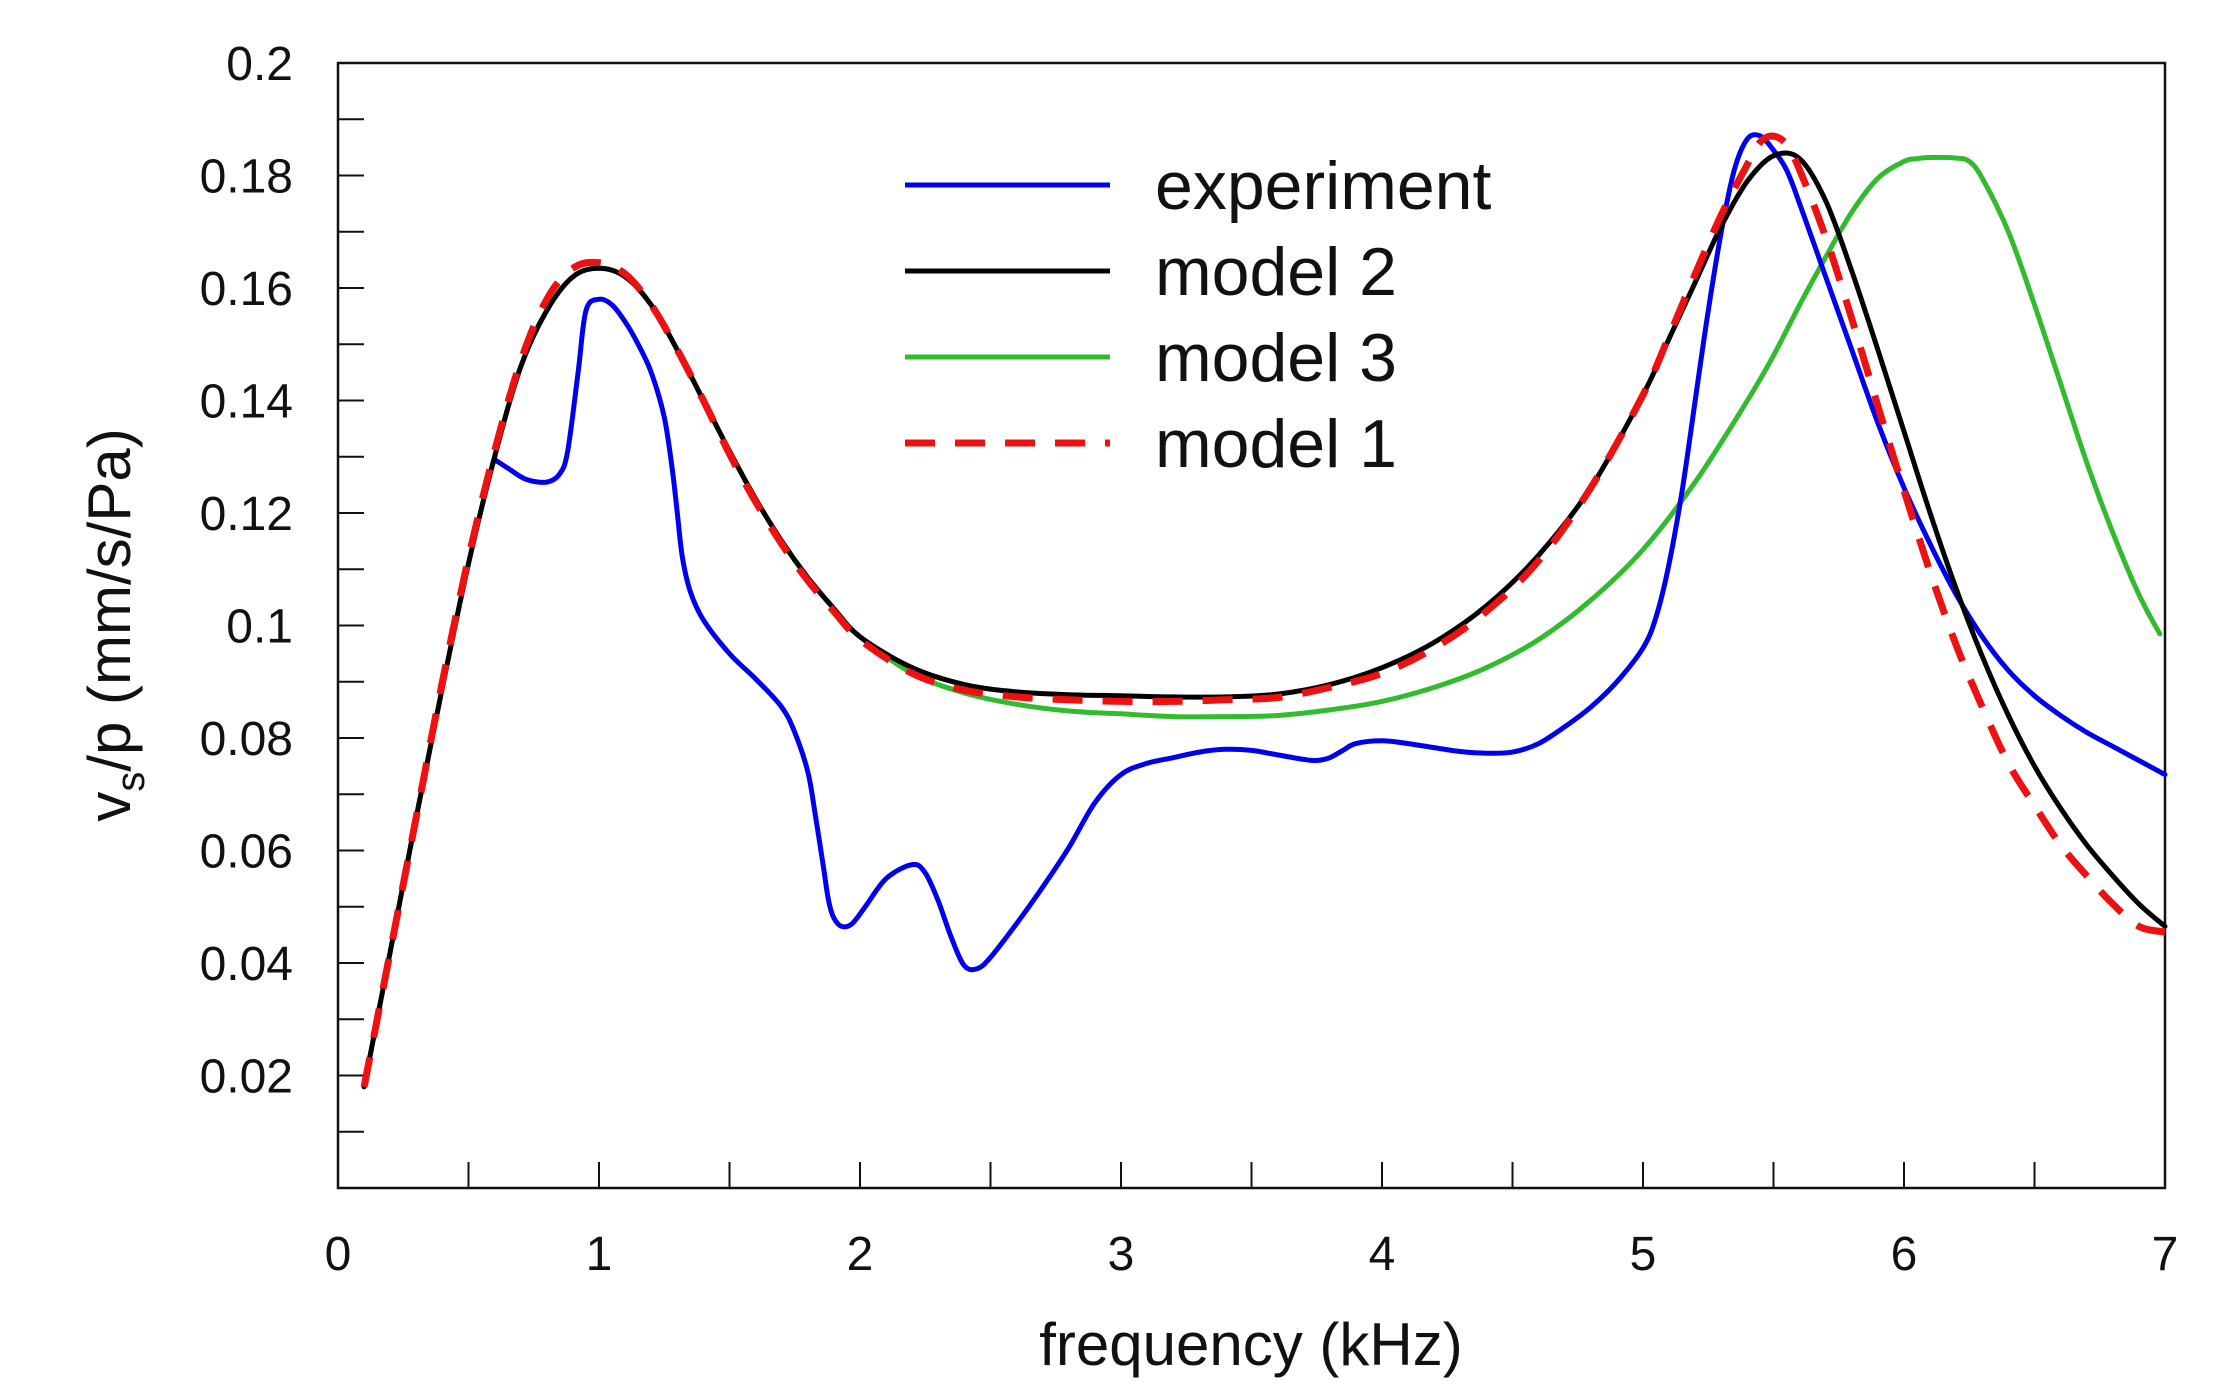 The height and width of the screenshot is (1388, 2239). Describe the element at coordinates (246, 739) in the screenshot. I see `y-tick-label: 0.08` at that location.